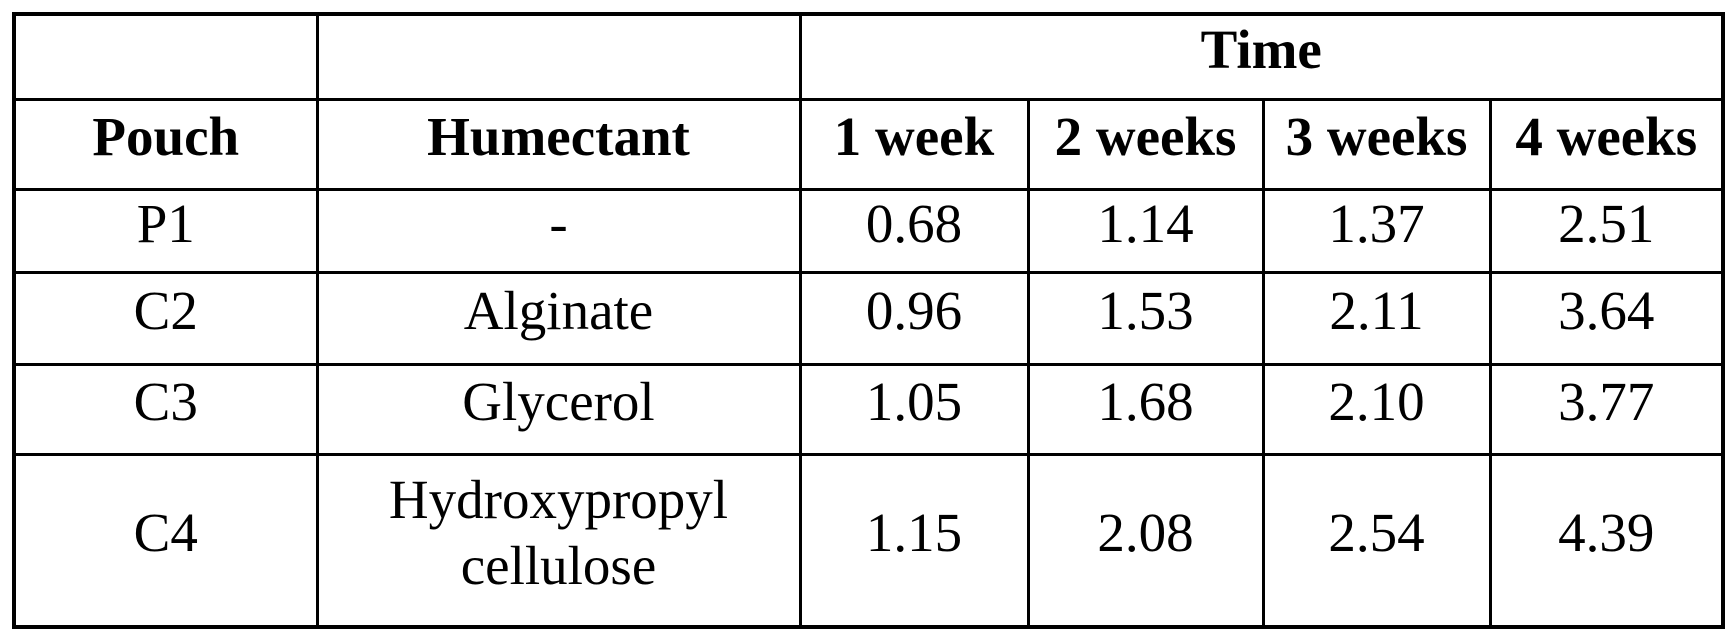 This screenshot has height=639, width=1733. What do you see at coordinates (1145, 230) in the screenshot?
I see `value-cell-2-weeks: 1.14` at bounding box center [1145, 230].